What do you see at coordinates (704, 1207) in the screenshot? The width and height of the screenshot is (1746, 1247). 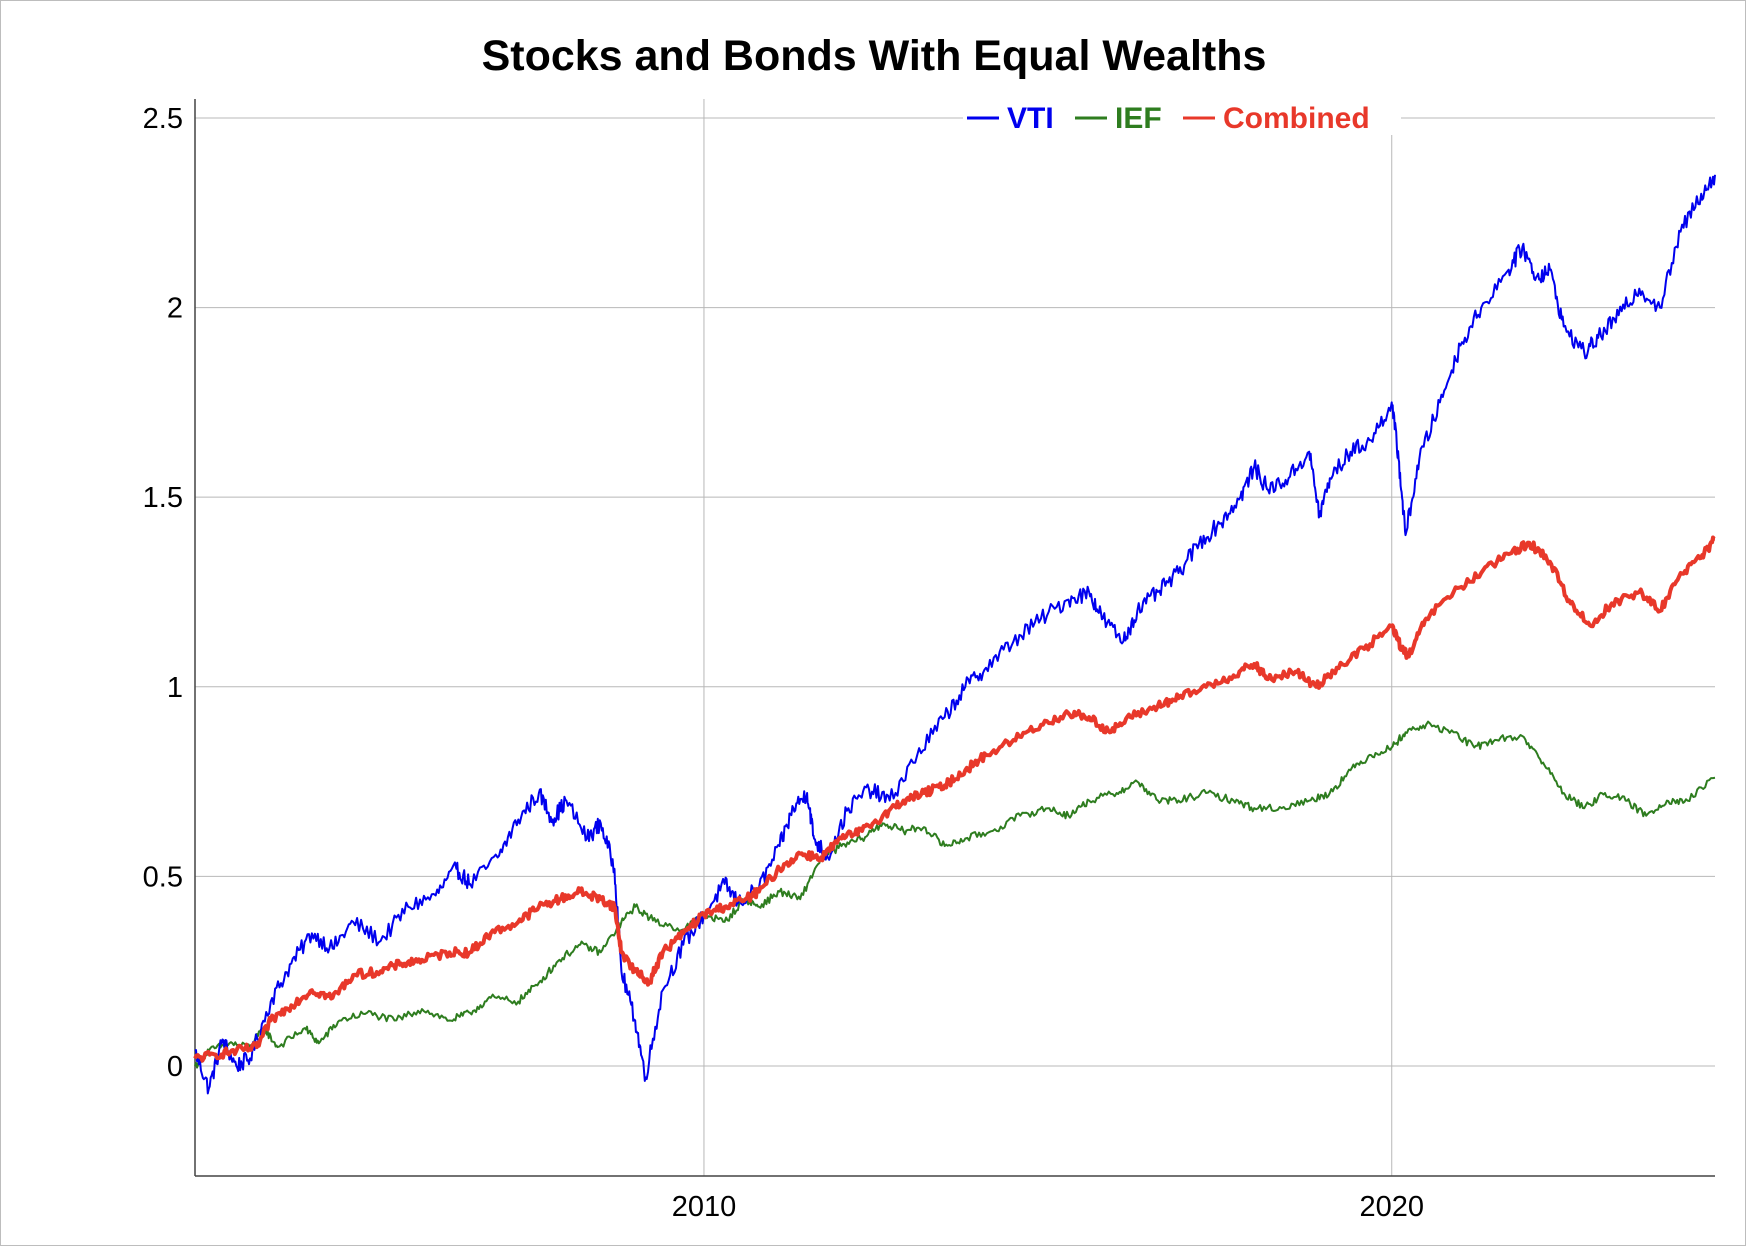 I see `x-tick-label: 2010` at bounding box center [704, 1207].